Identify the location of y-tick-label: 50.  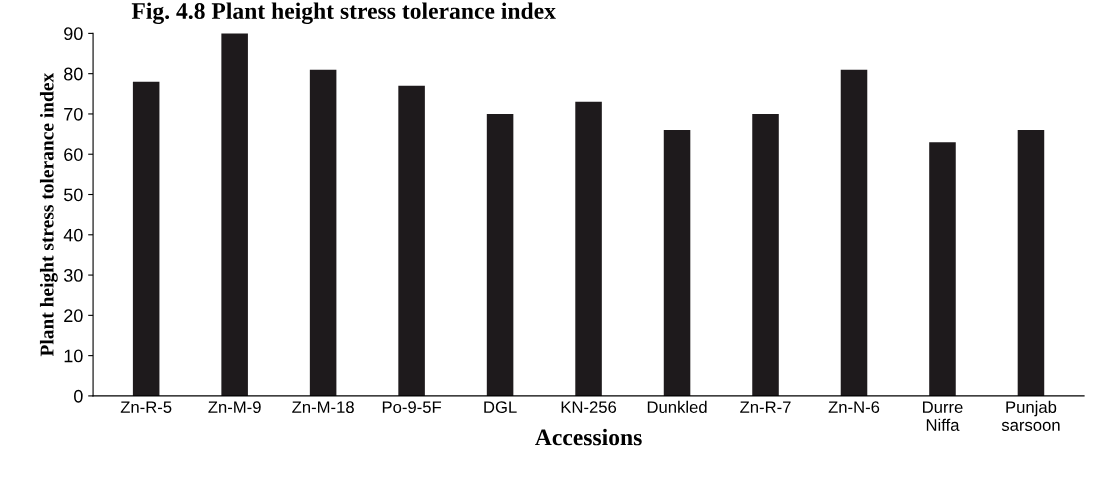
(73, 195).